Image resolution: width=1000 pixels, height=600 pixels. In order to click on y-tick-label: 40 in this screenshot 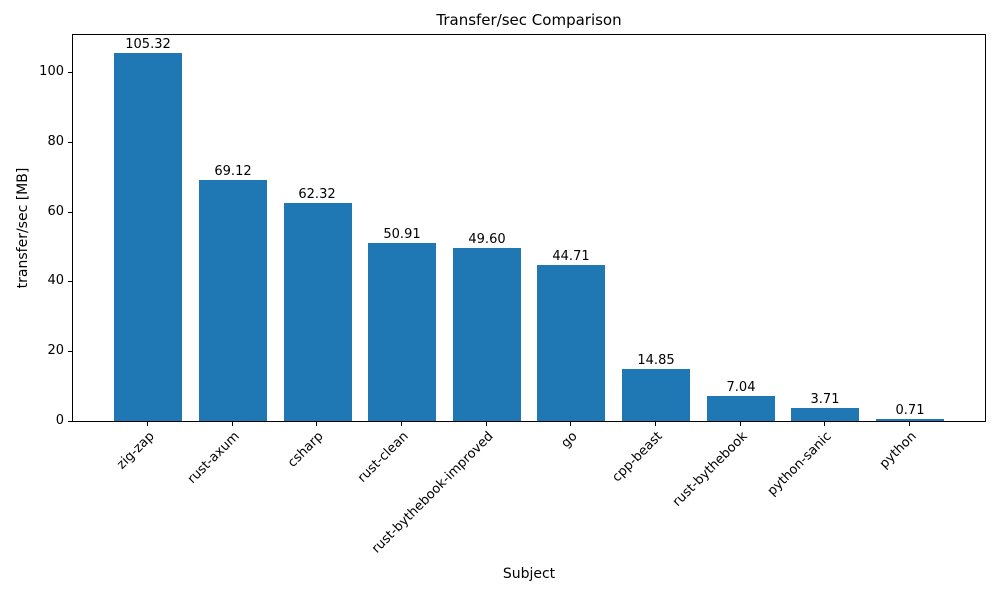, I will do `click(55, 280)`.